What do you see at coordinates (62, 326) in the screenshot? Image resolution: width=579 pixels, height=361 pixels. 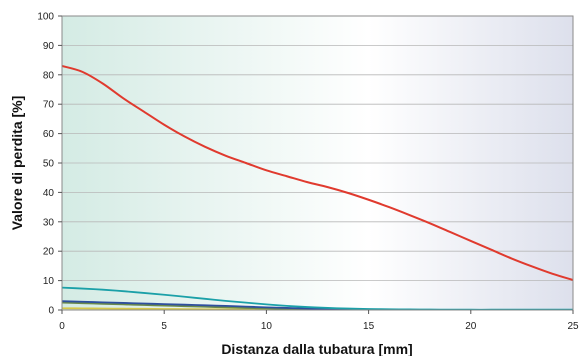 I see `x-tick-label: 0` at bounding box center [62, 326].